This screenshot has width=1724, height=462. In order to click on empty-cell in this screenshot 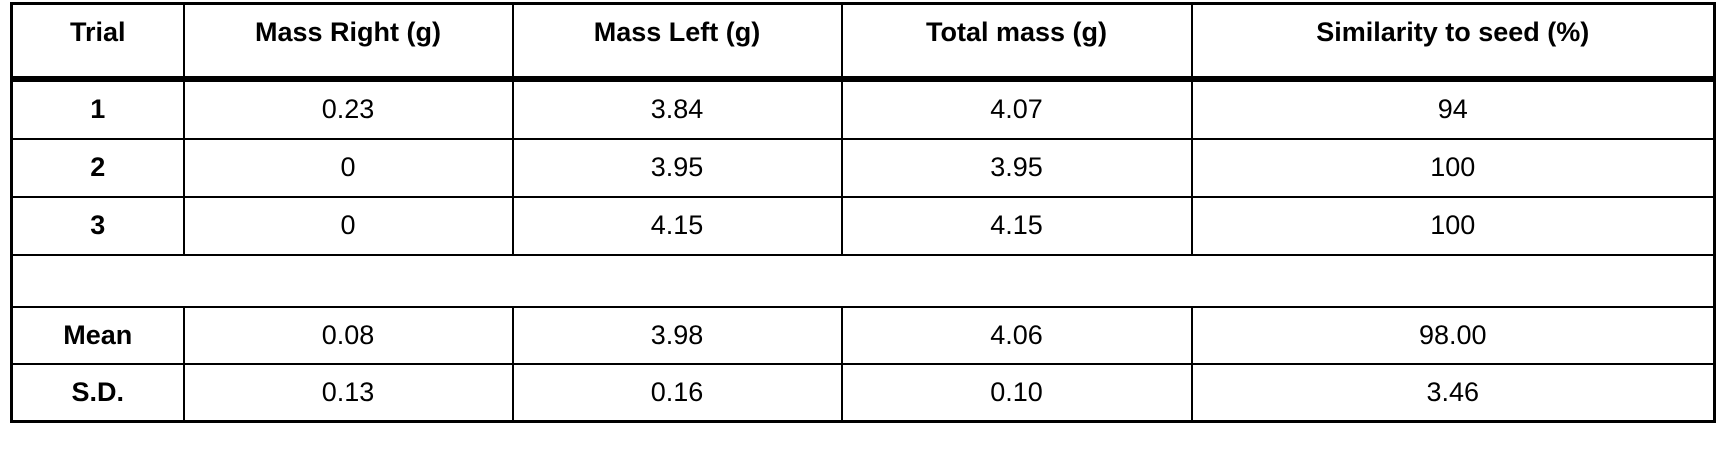, I will do `click(863, 281)`.